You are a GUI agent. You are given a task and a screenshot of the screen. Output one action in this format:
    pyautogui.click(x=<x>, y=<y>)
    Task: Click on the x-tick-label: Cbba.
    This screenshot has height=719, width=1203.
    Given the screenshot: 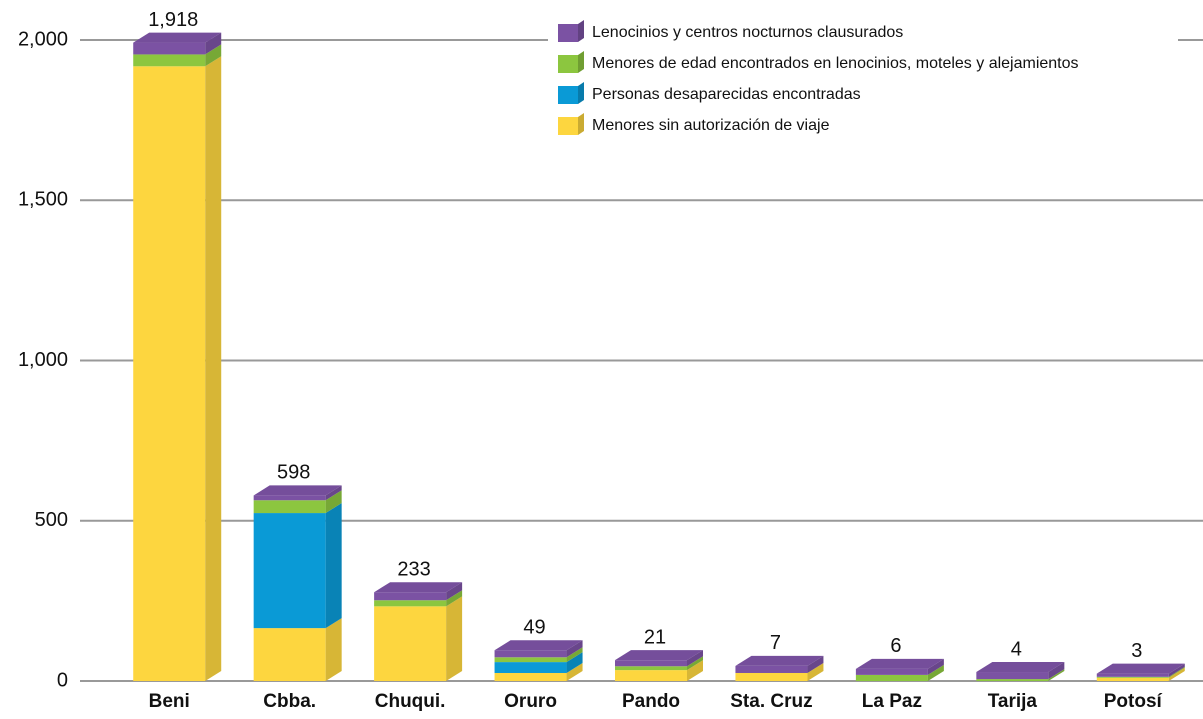 What is the action you would take?
    pyautogui.click(x=289, y=701)
    